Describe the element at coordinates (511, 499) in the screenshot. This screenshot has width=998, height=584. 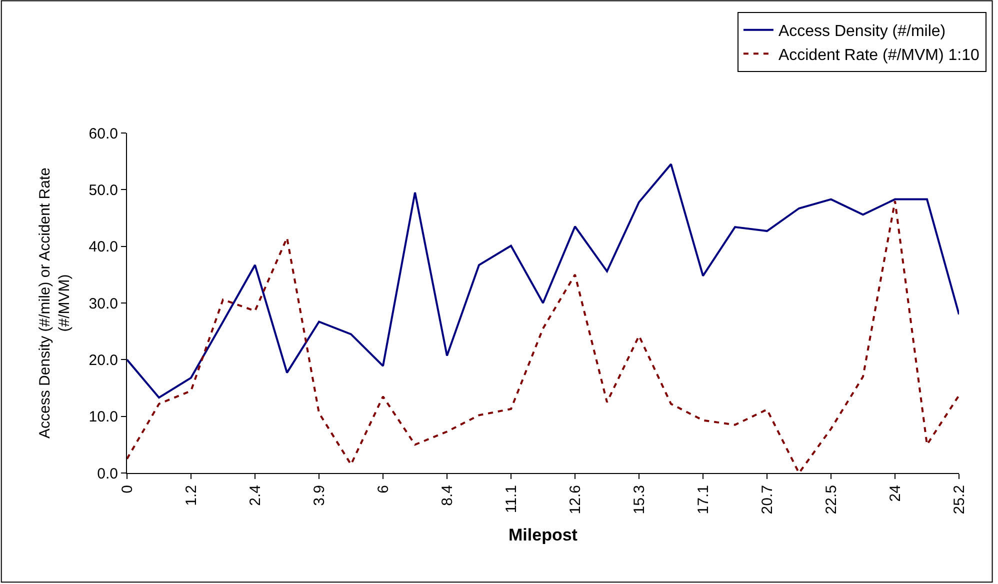
I see `x-tick-label: 11.1` at that location.